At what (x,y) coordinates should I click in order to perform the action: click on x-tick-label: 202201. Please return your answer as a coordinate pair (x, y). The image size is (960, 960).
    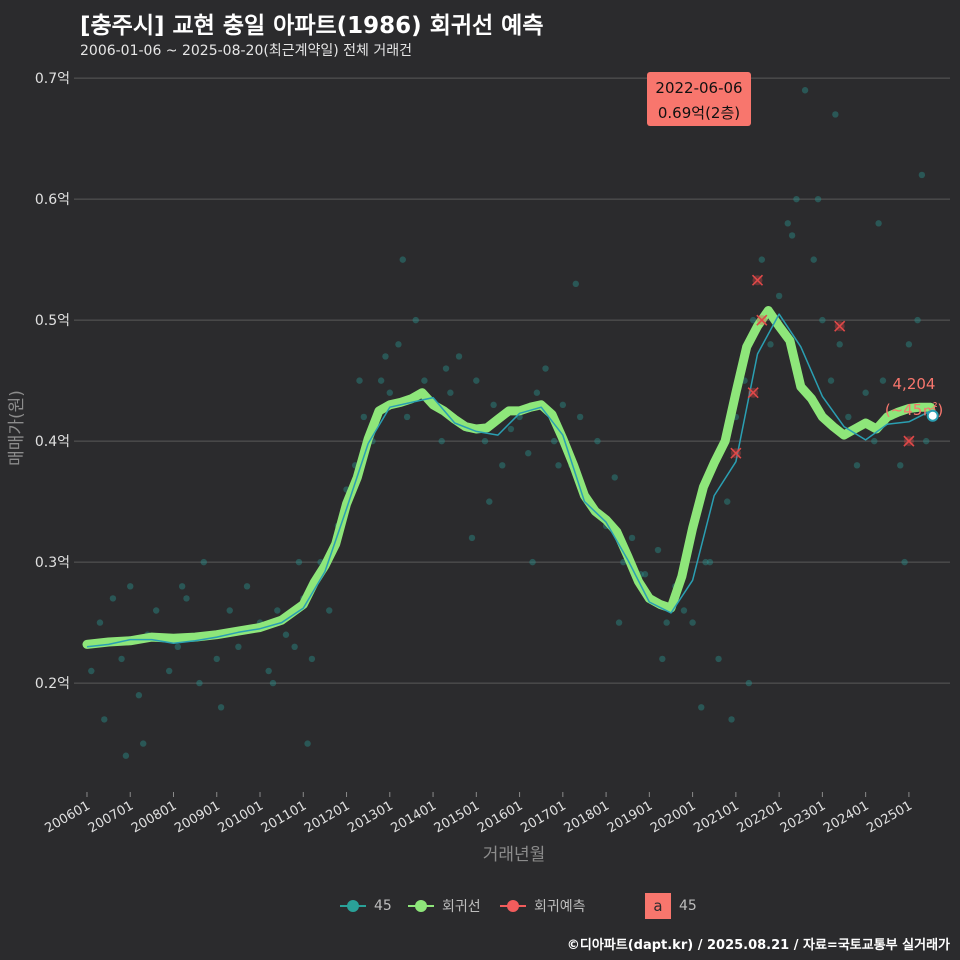
    Looking at the image, I should click on (760, 817).